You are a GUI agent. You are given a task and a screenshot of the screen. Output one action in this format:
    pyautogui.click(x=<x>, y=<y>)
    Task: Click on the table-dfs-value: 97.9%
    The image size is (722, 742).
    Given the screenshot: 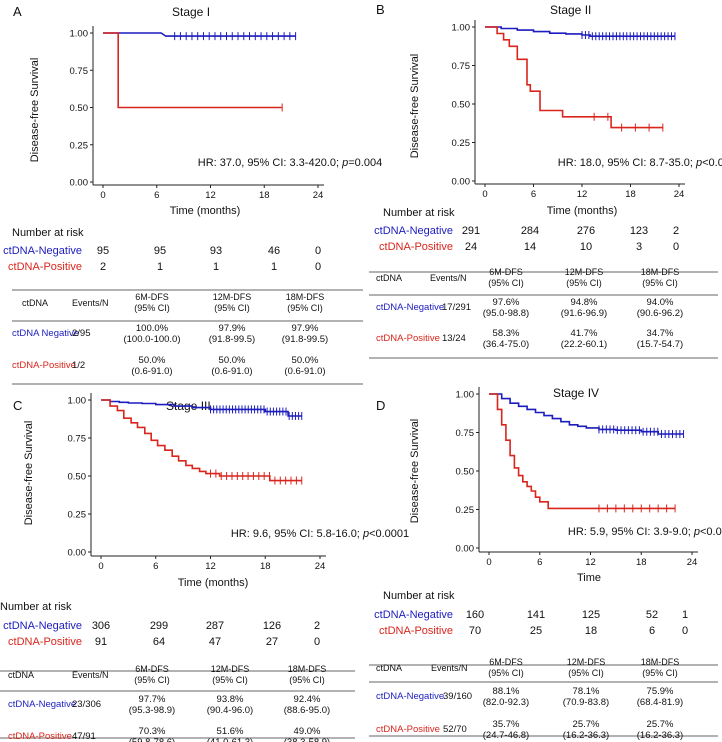 What is the action you would take?
    pyautogui.click(x=232, y=328)
    